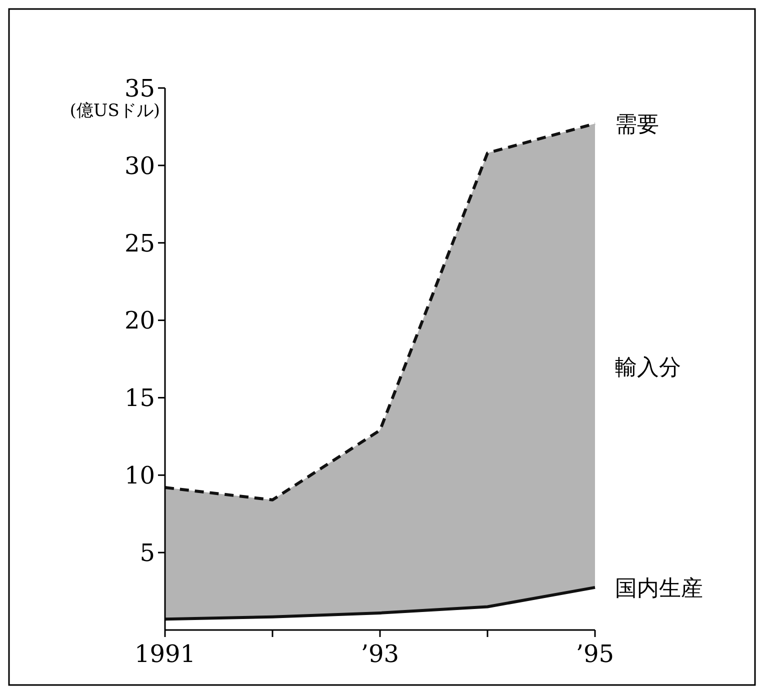  What do you see at coordinates (648, 368) in the screenshot?
I see `annotation: 輸入分` at bounding box center [648, 368].